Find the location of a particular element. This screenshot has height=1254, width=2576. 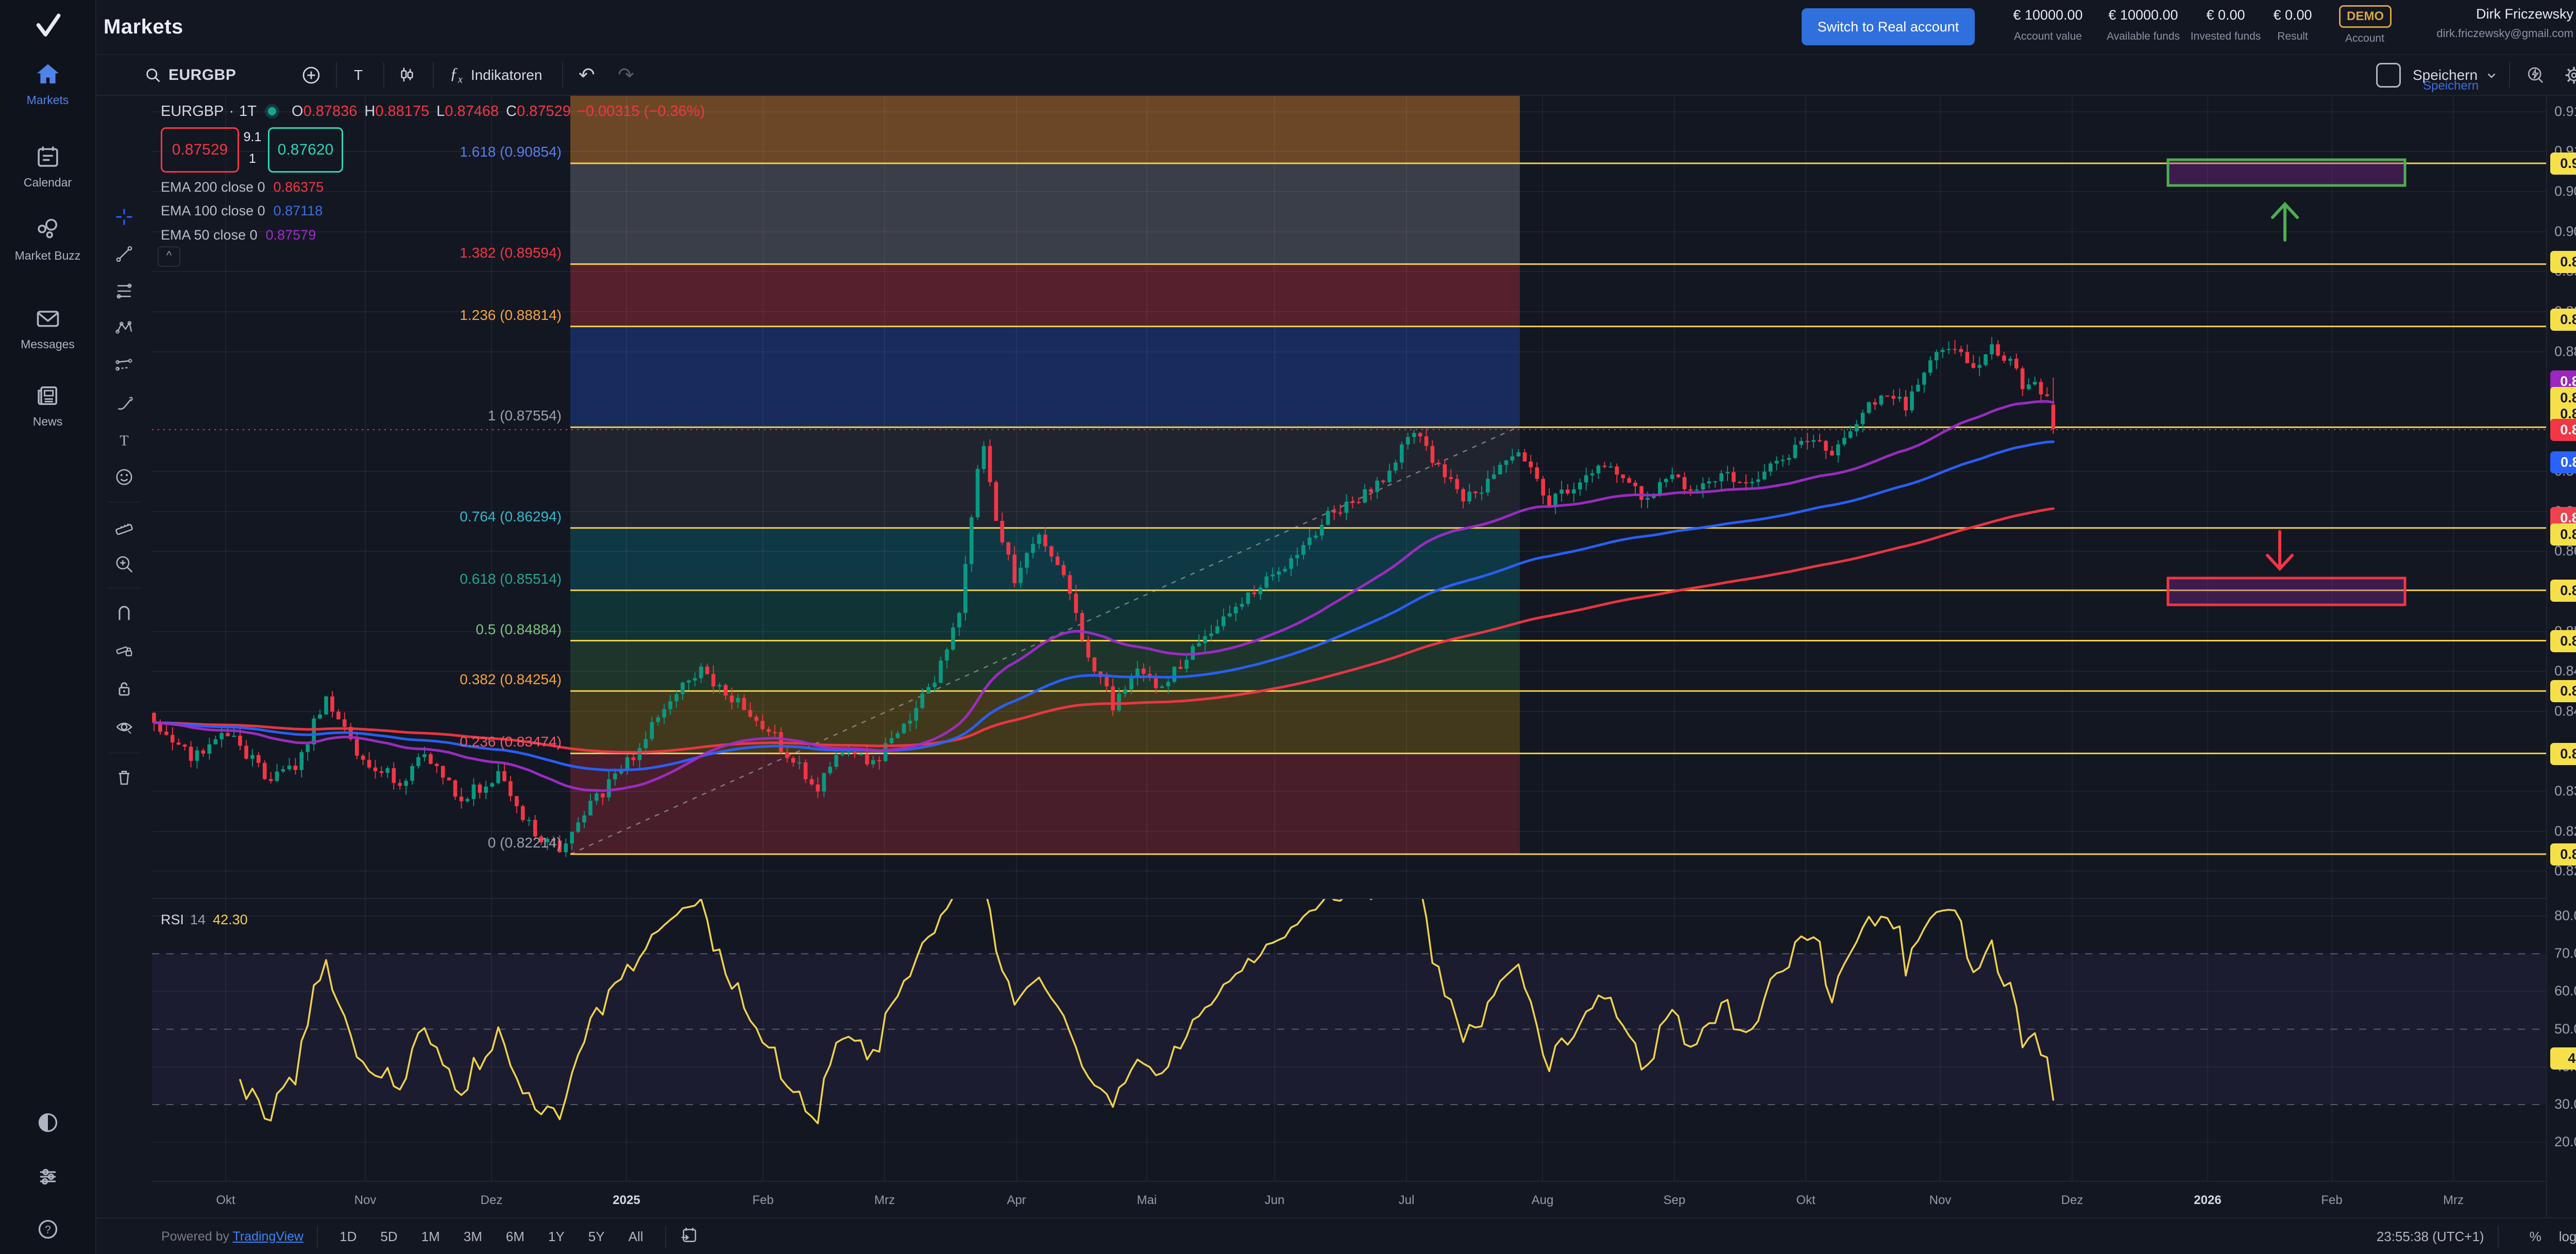

redo-button: ↷ is located at coordinates (626, 75).